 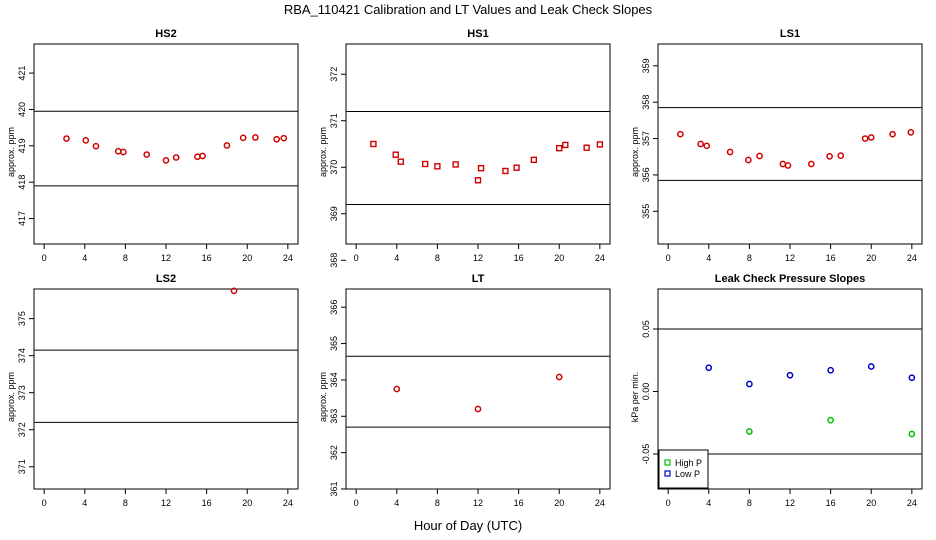 What do you see at coordinates (165, 34) in the screenshot?
I see `panel-title: HS2` at bounding box center [165, 34].